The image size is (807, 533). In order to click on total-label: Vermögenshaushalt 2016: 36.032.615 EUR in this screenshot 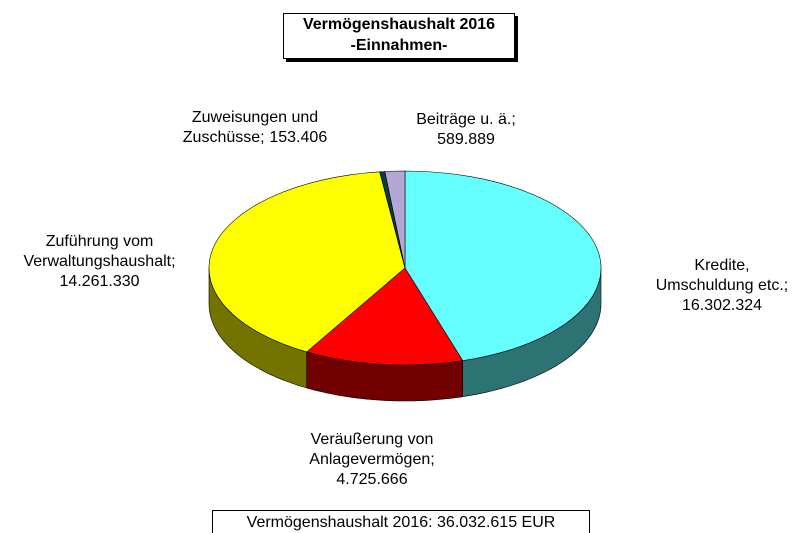, I will do `click(401, 522)`.